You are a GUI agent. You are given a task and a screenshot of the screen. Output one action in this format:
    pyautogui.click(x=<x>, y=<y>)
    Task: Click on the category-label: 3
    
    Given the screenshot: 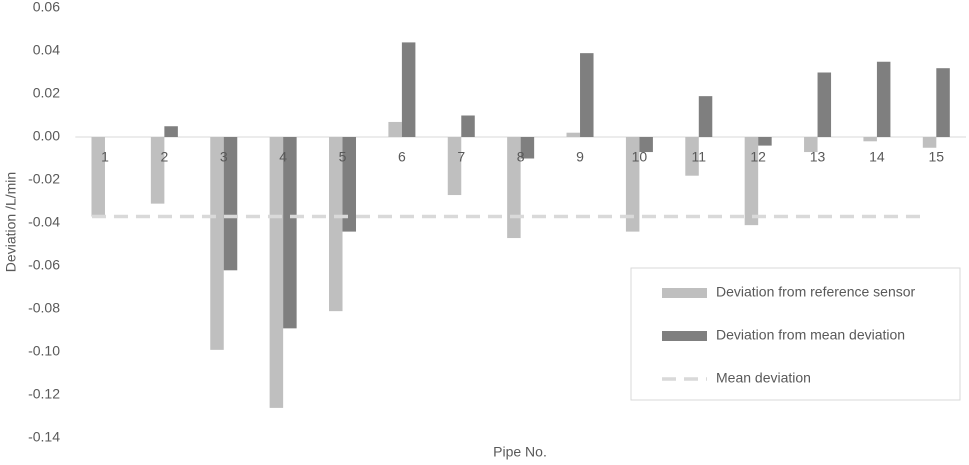 What is the action you would take?
    pyautogui.click(x=224, y=157)
    